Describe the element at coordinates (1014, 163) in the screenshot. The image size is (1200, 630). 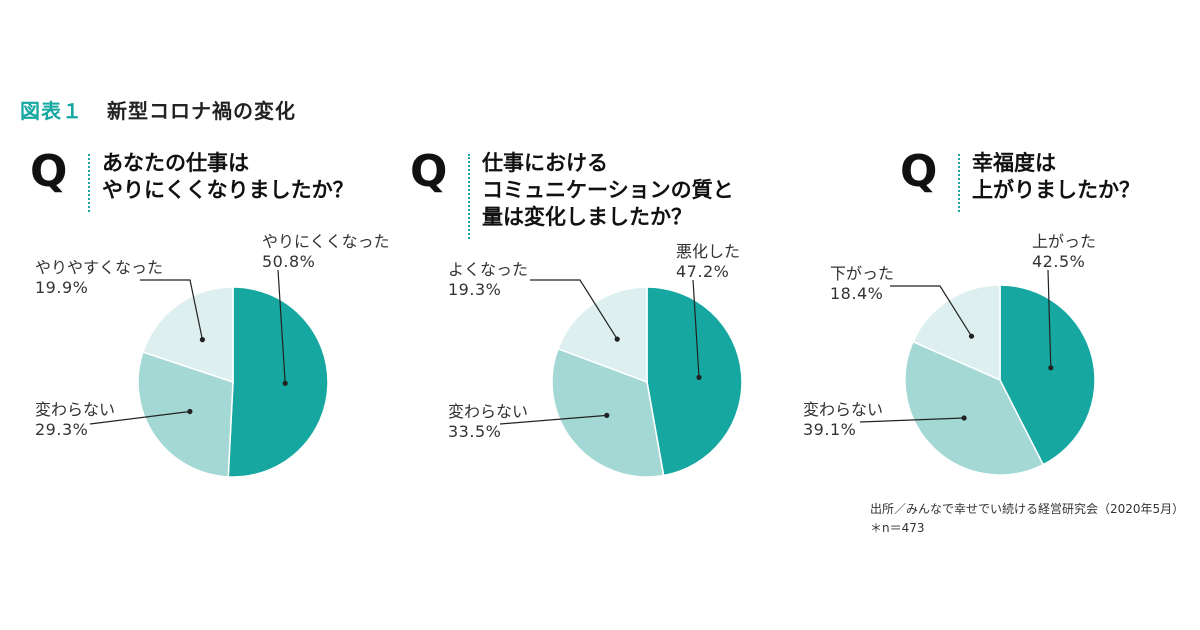
I see `question-line: 幸福度は` at that location.